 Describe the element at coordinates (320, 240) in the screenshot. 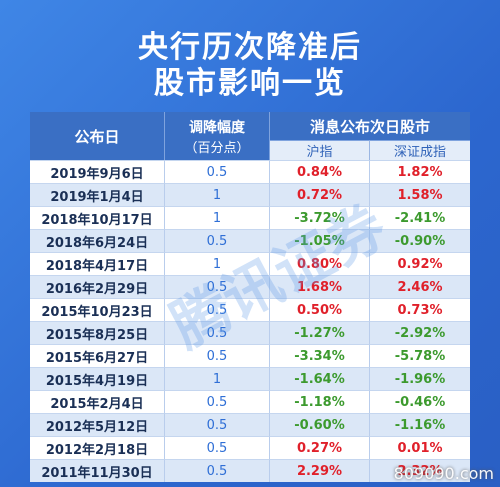

I see `table-cell: -1.05%` at that location.